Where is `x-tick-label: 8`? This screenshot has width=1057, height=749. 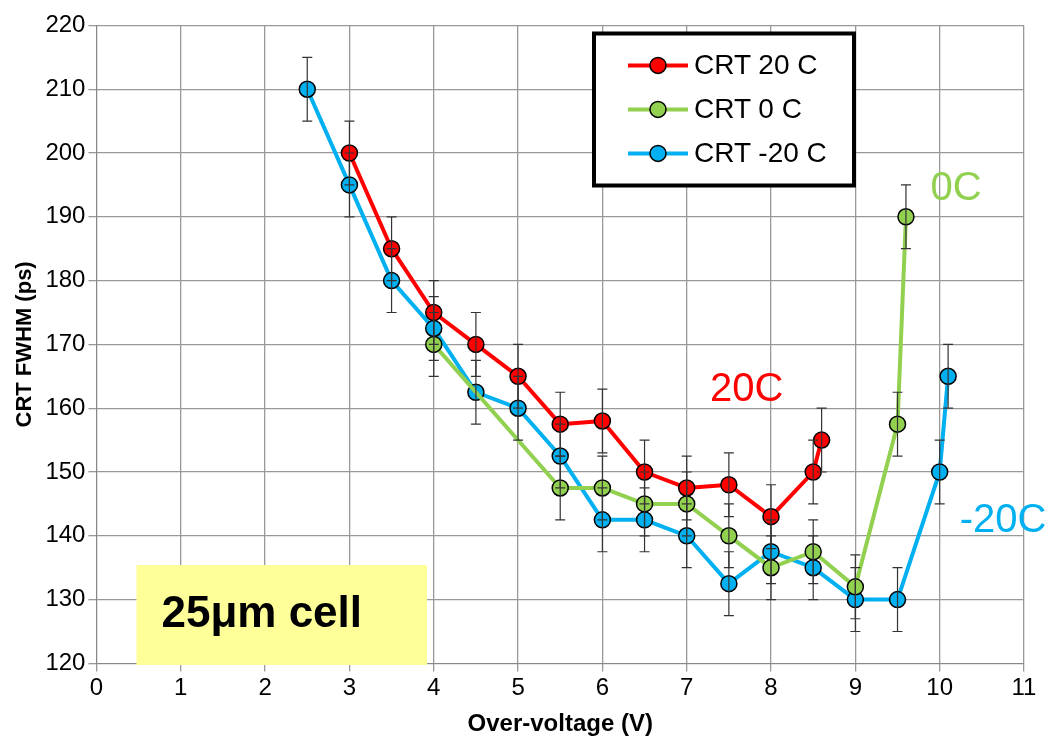
x-tick-label: 8 is located at coordinates (771, 687).